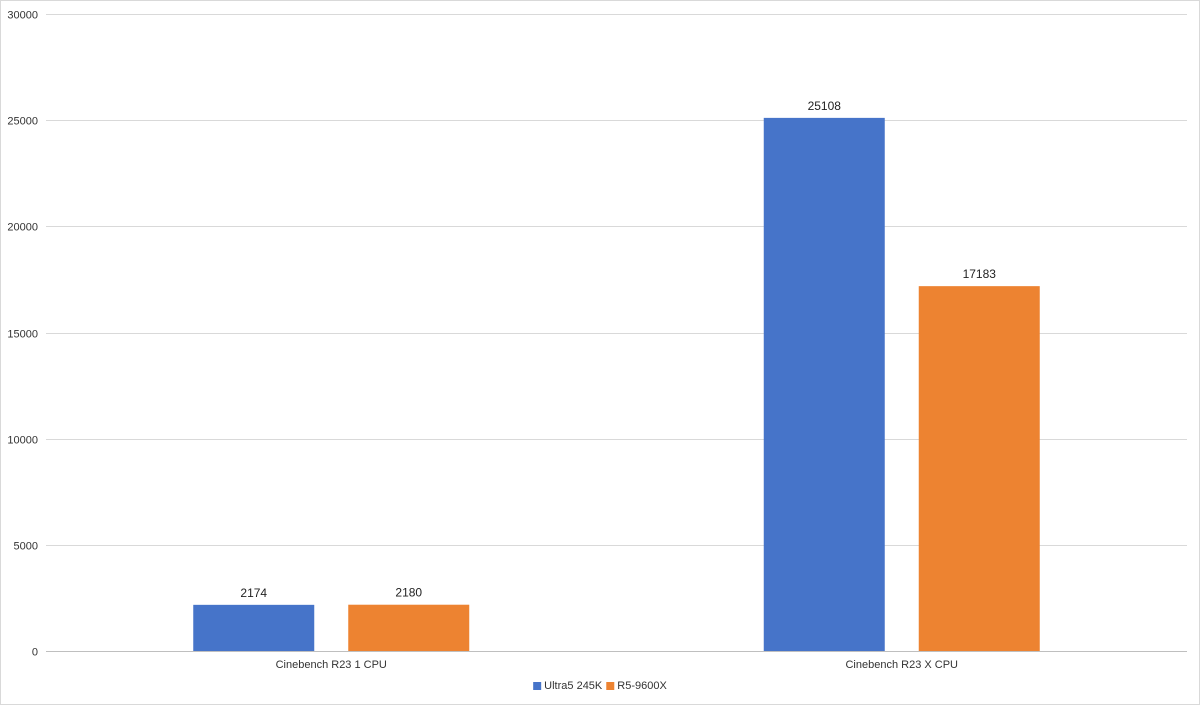 Image resolution: width=1200 pixels, height=705 pixels. What do you see at coordinates (22, 228) in the screenshot?
I see `y-tick-label: 20000` at bounding box center [22, 228].